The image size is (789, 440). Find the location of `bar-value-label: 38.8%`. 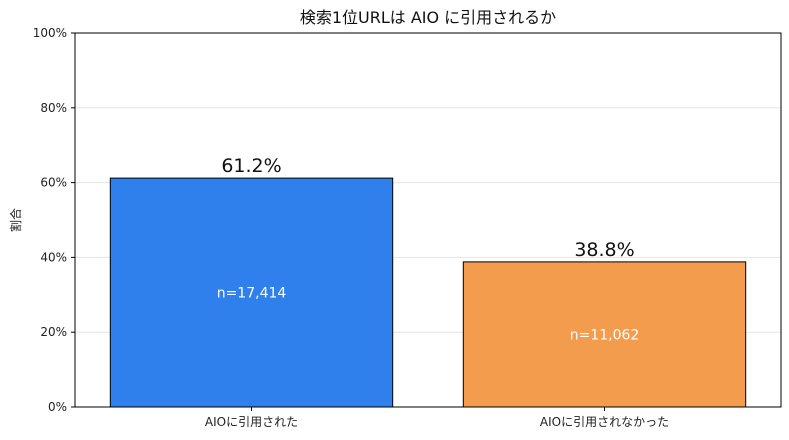

bar-value-label: 38.8% is located at coordinates (604, 250).